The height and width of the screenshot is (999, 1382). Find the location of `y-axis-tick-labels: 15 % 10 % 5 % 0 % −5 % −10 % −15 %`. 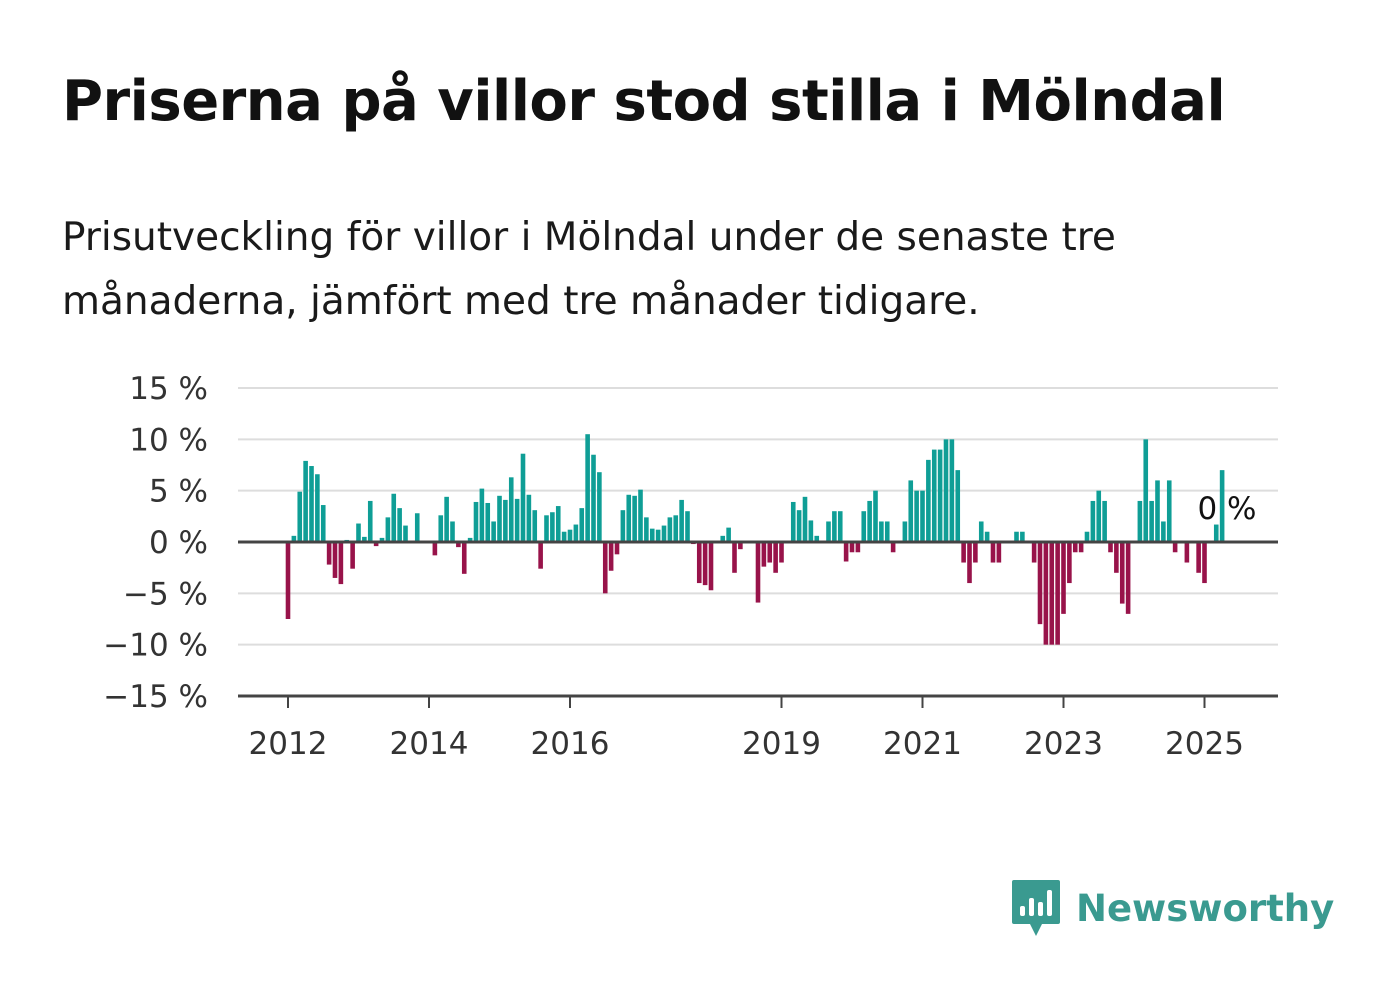

y-axis-tick-labels: 15 % 10 % 5 % 0 % −5 % −10 % −15 % is located at coordinates (155, 543).